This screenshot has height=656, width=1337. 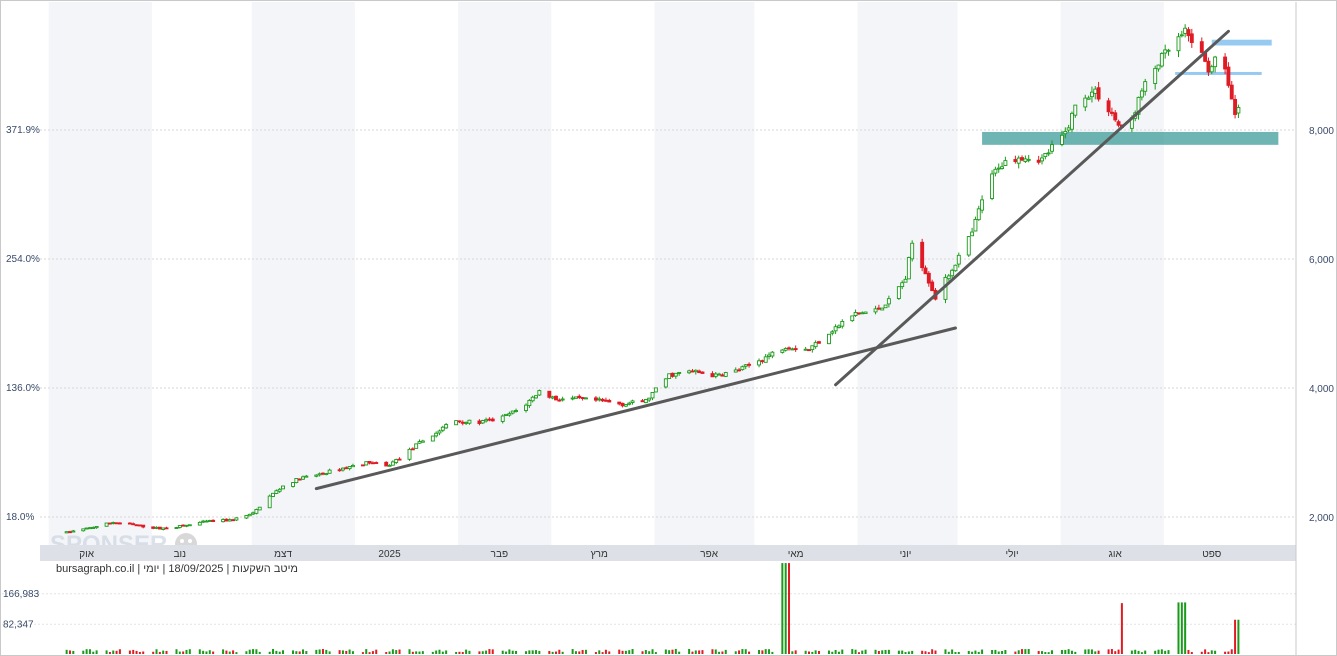 What do you see at coordinates (180, 554) in the screenshot?
I see `time-axis-label: נוב` at bounding box center [180, 554].